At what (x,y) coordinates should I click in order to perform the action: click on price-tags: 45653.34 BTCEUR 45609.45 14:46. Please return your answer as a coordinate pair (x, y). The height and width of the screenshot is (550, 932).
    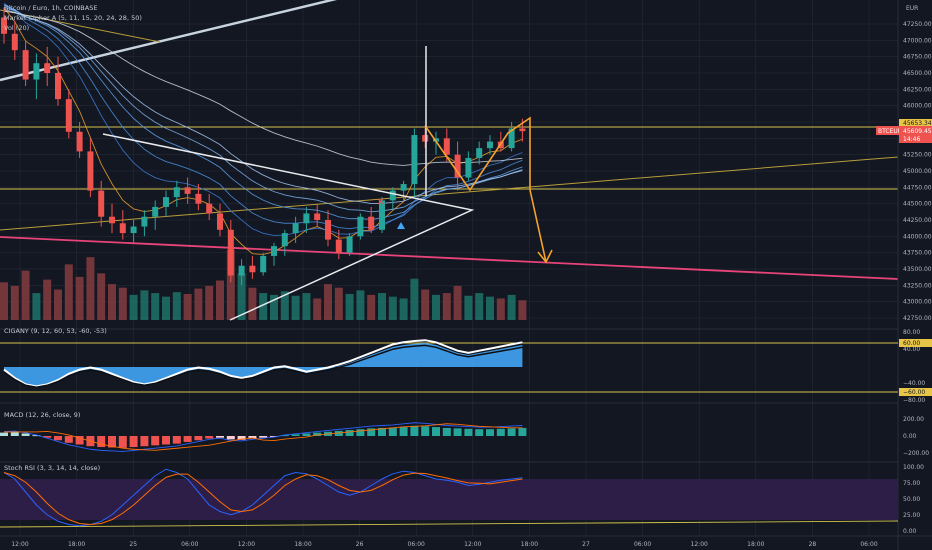
    Looking at the image, I should click on (904, 131).